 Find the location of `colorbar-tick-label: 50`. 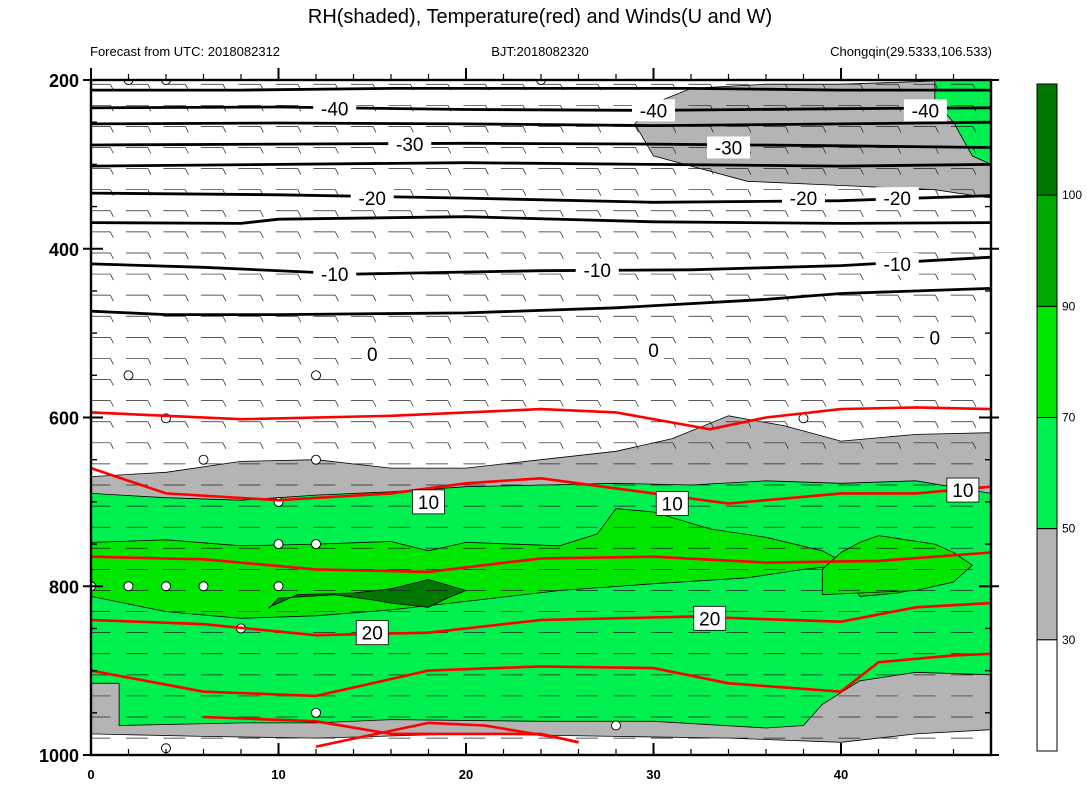

colorbar-tick-label: 50 is located at coordinates (1069, 529).